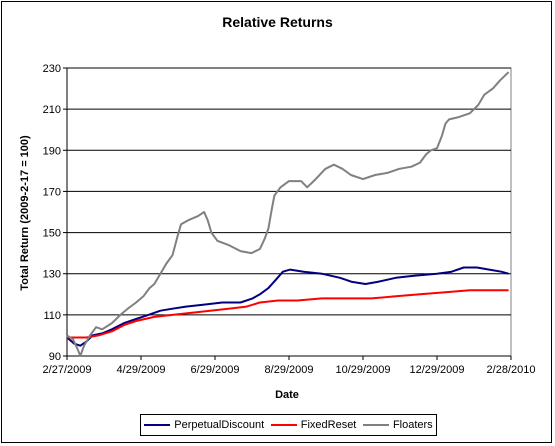 Image resolution: width=555 pixels, height=446 pixels. I want to click on legend-entry: Floaters, so click(397, 425).